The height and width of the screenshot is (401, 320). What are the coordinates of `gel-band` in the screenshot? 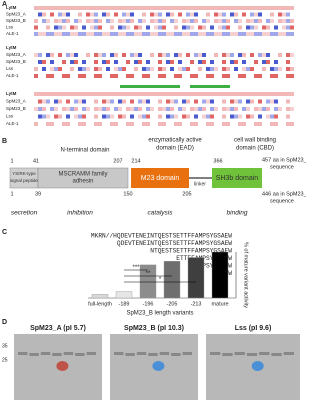 It's located at (239, 353).